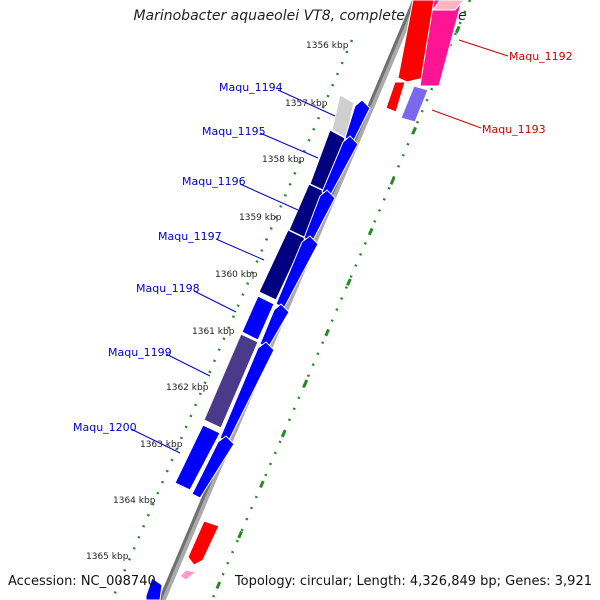 Image resolution: width=600 pixels, height=600 pixels. Describe the element at coordinates (470, 84) in the screenshot. I see `gene-leaders-red` at that location.